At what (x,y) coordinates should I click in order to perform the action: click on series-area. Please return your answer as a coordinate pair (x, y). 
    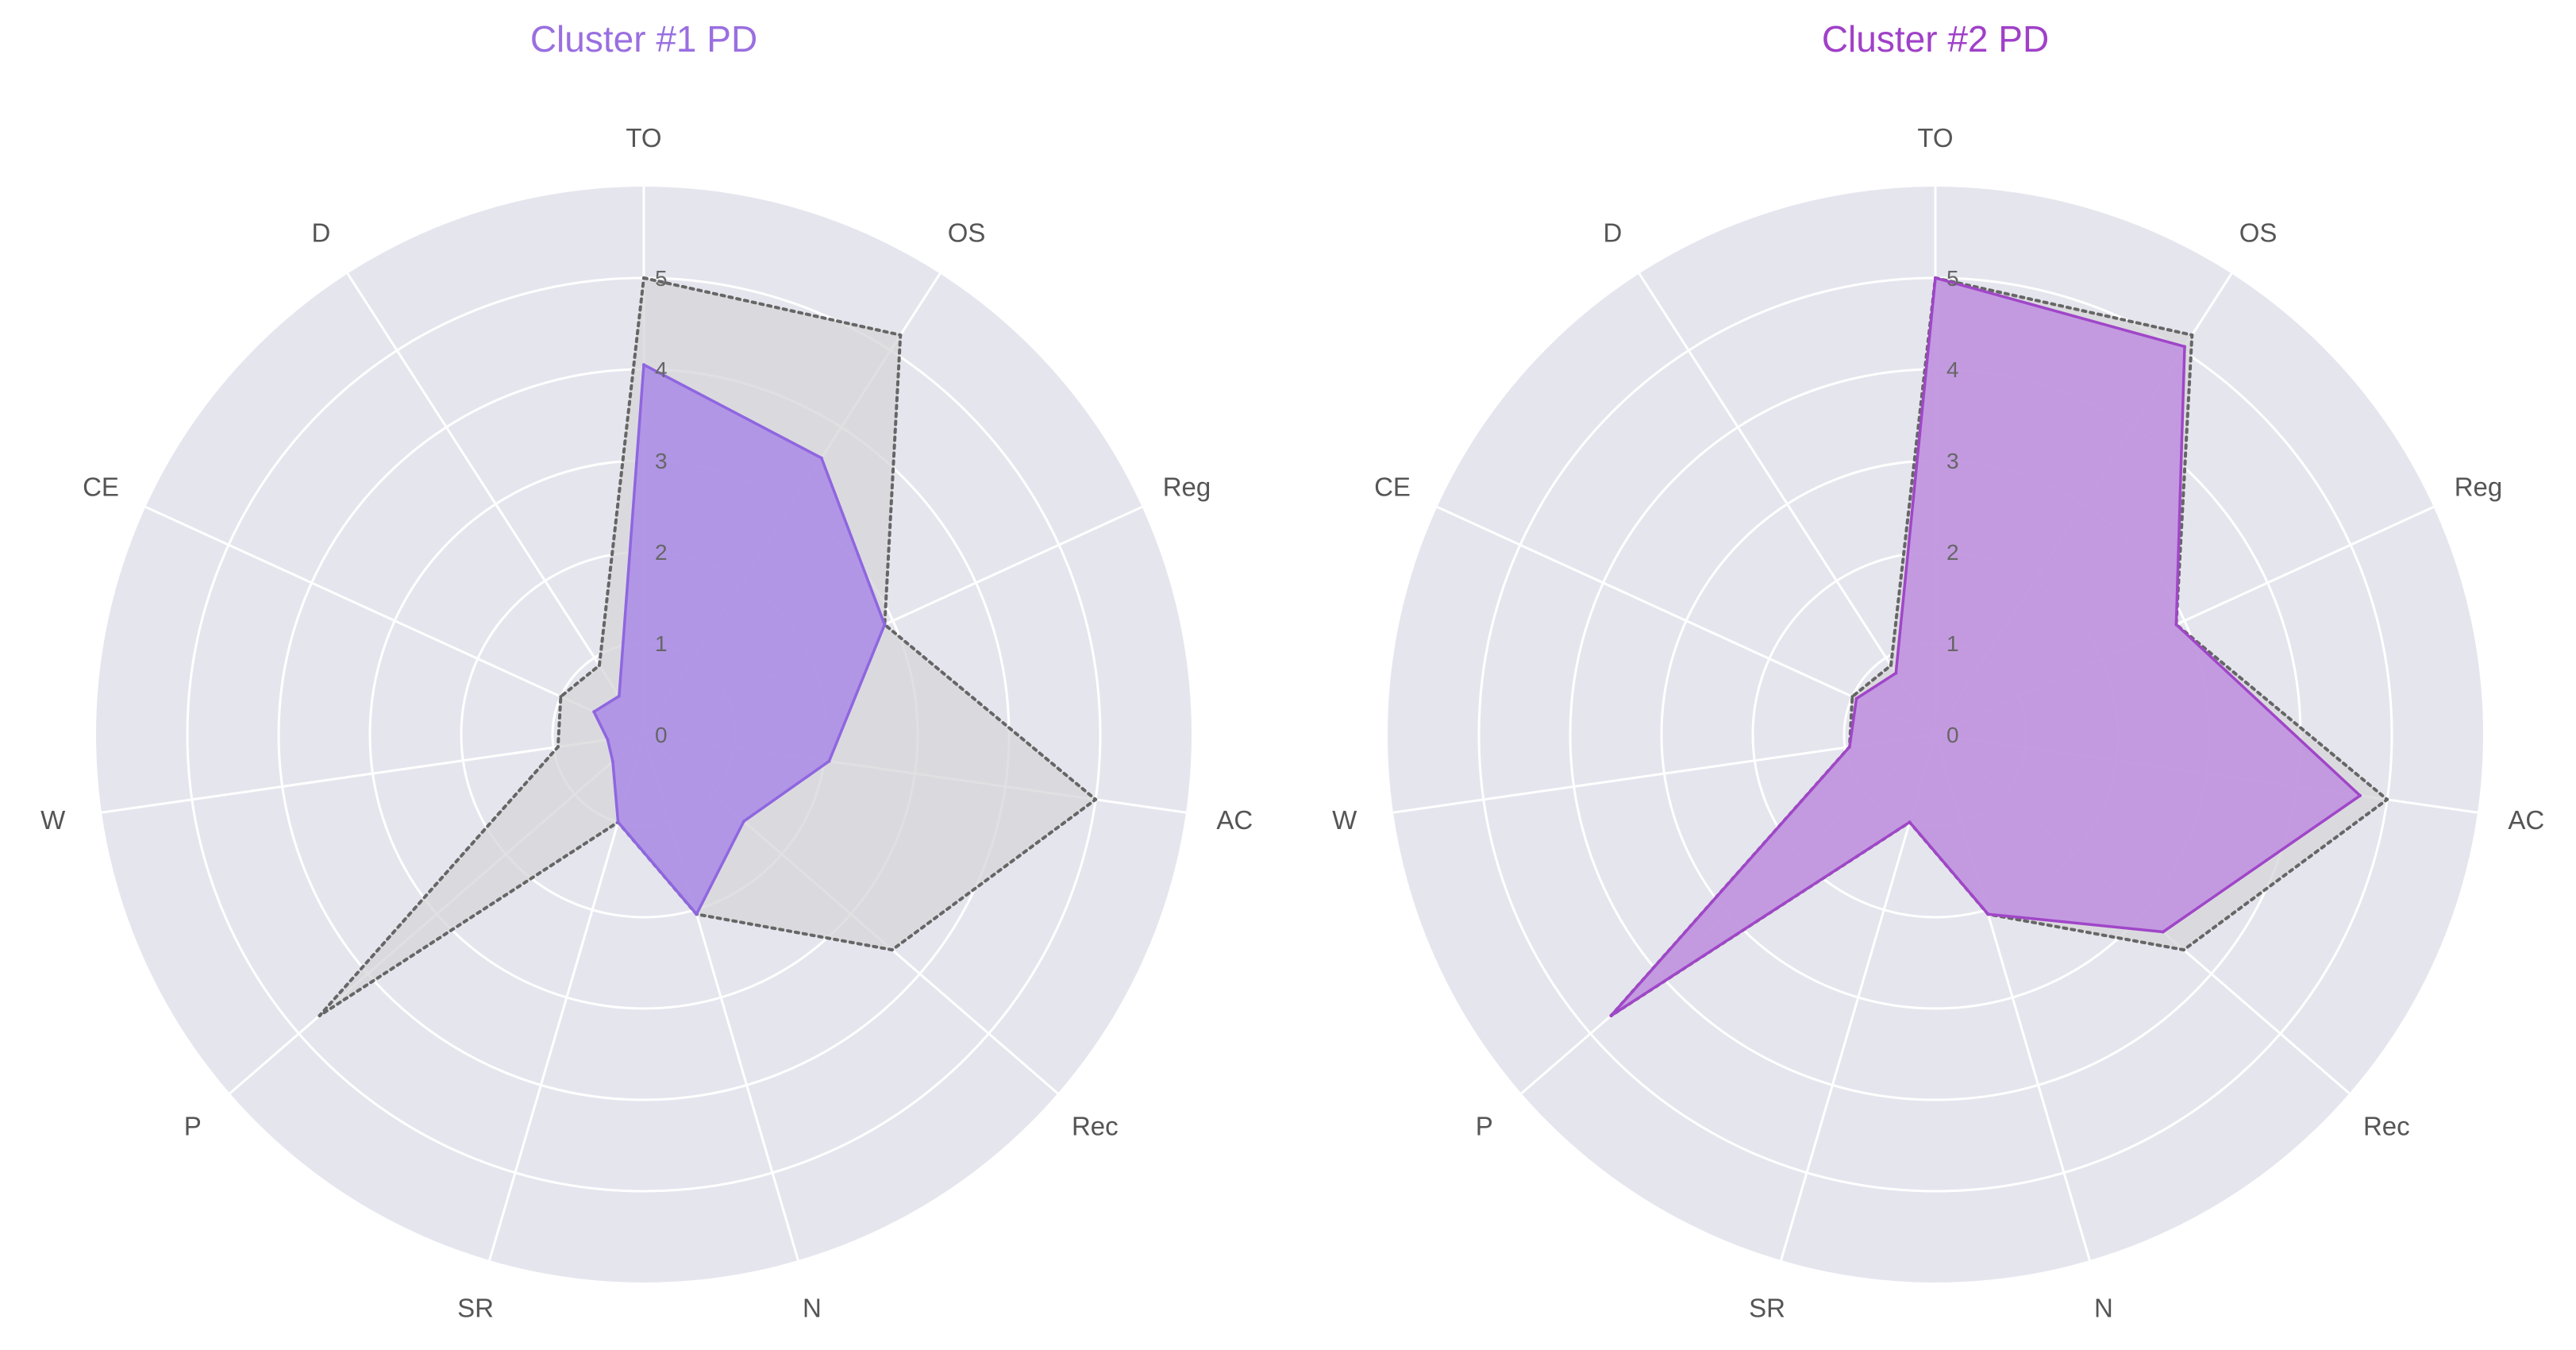
    Looking at the image, I should click on (739, 639).